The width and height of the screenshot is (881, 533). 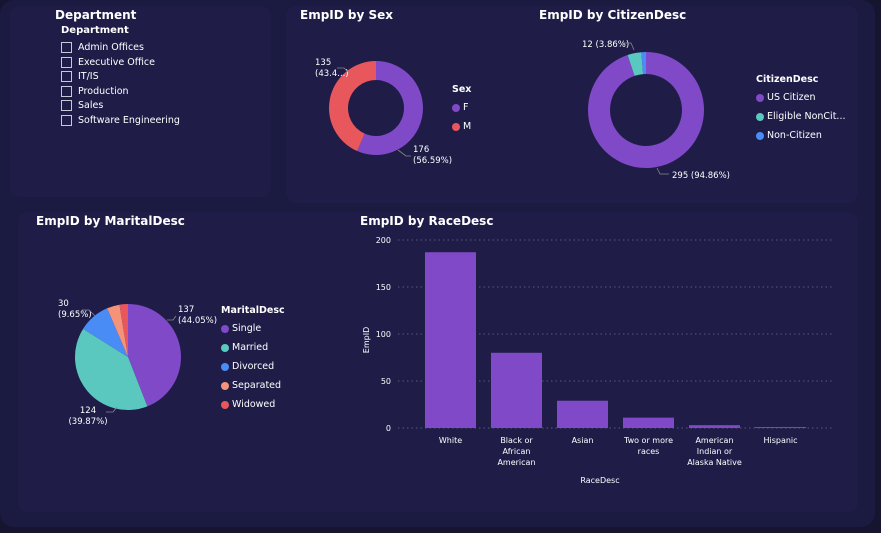 I want to click on y-tick-label: 150, so click(x=383, y=287).